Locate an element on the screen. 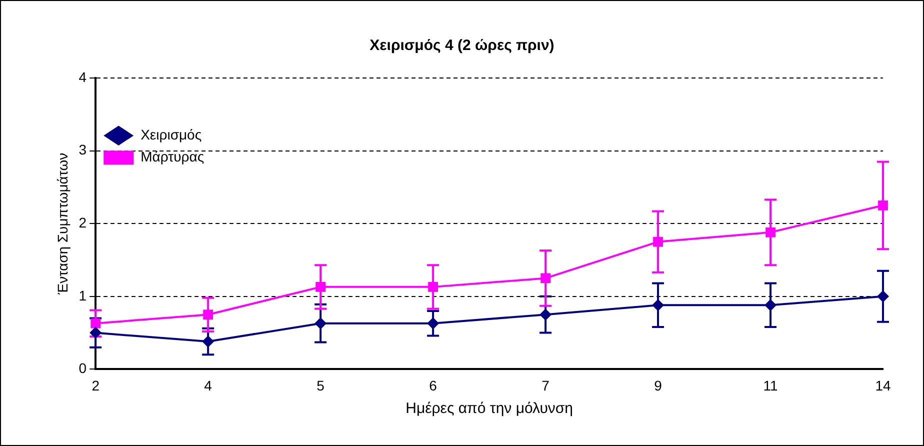  x-tick-label: 2 is located at coordinates (96, 385).